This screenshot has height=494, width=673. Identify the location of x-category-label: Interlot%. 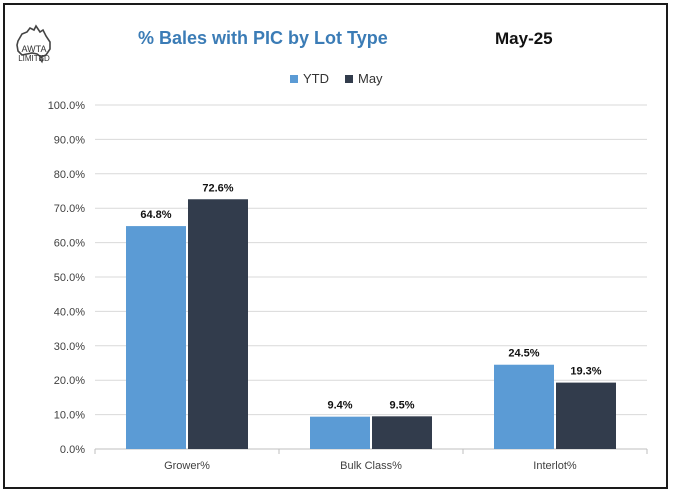
(555, 466).